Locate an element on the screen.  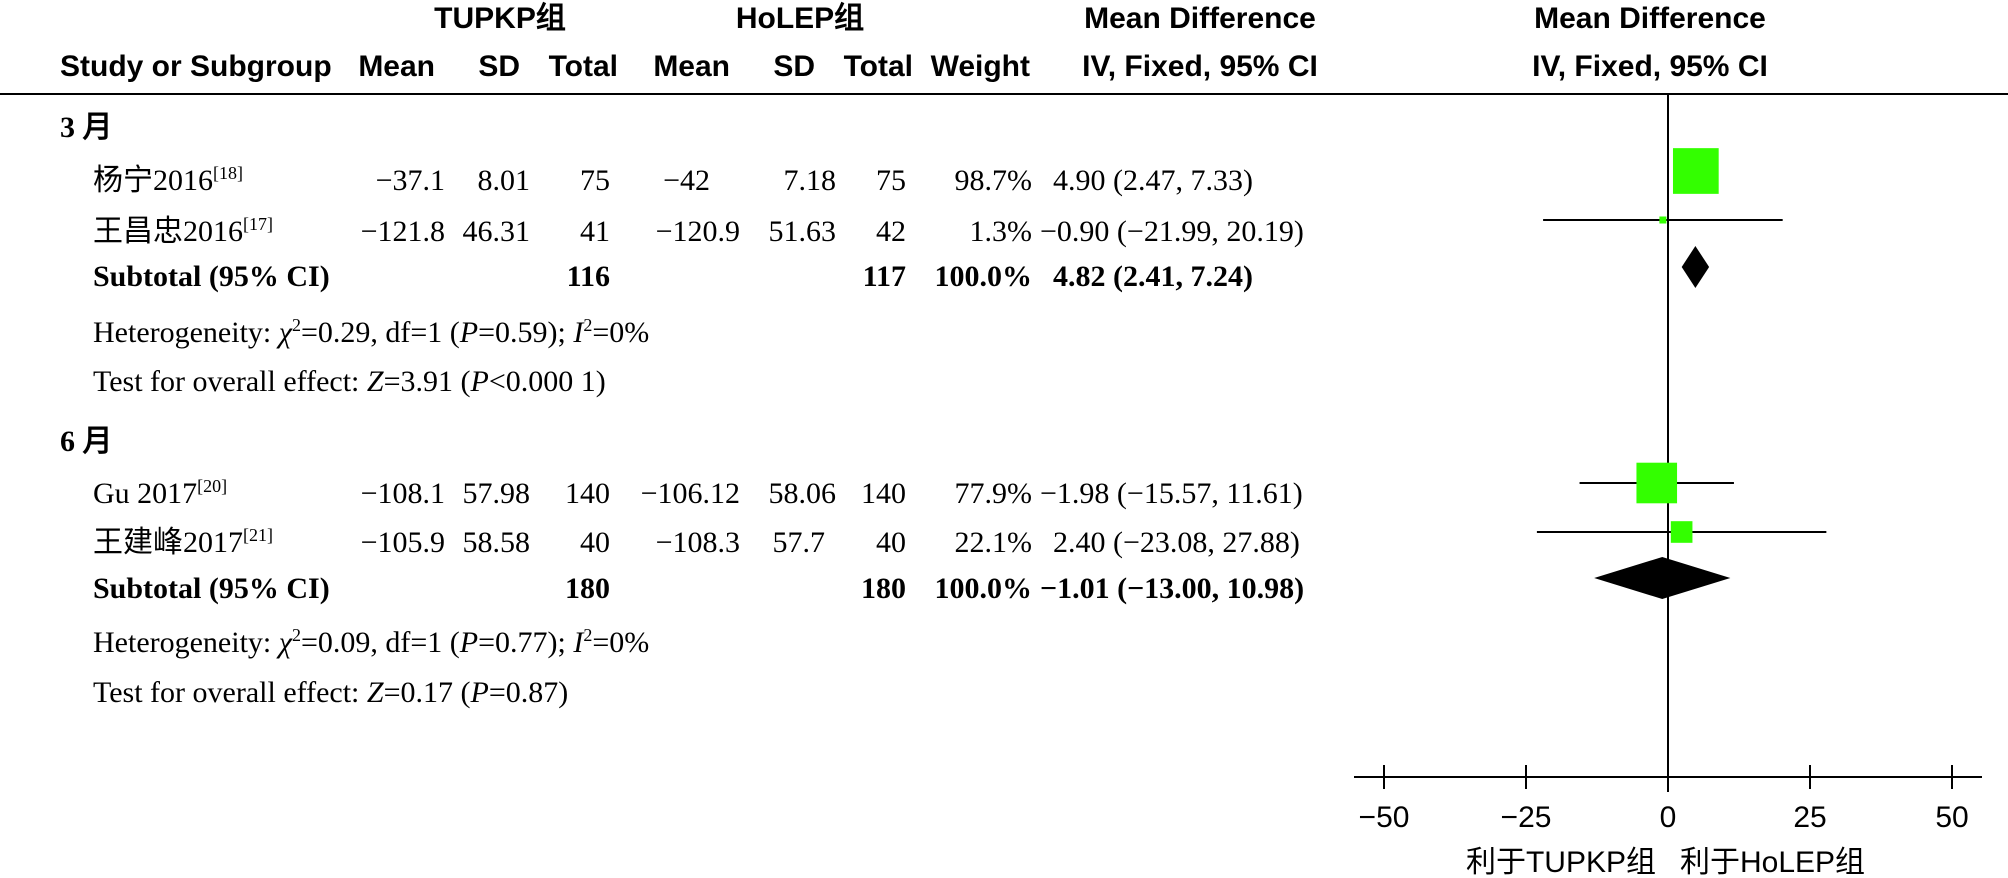
sd1-value: 8.01 is located at coordinates (504, 180).